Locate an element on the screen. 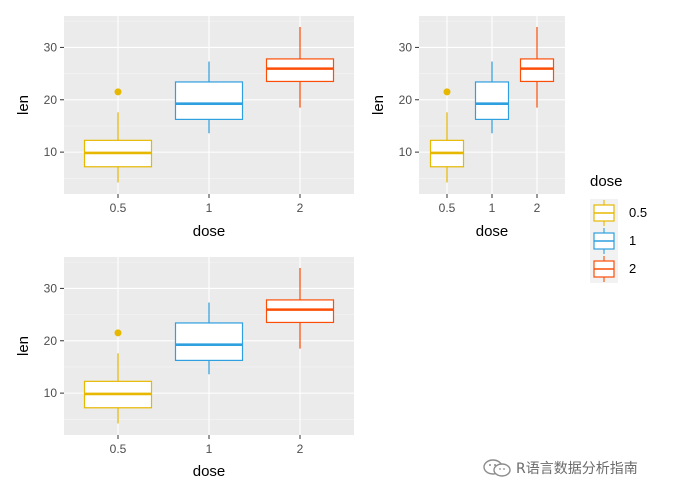 The width and height of the screenshot is (676, 498). legend-label: 0.5 is located at coordinates (638, 212).